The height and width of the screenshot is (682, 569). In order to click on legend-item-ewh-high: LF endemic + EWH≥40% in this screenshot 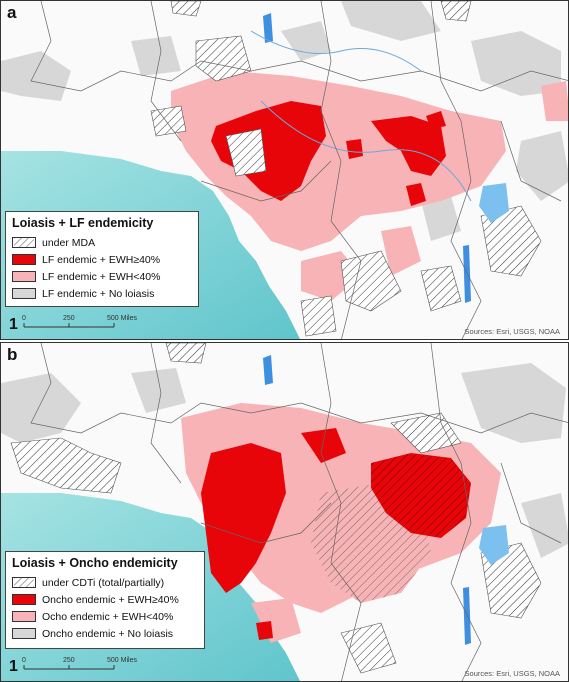, I will do `click(102, 259)`.